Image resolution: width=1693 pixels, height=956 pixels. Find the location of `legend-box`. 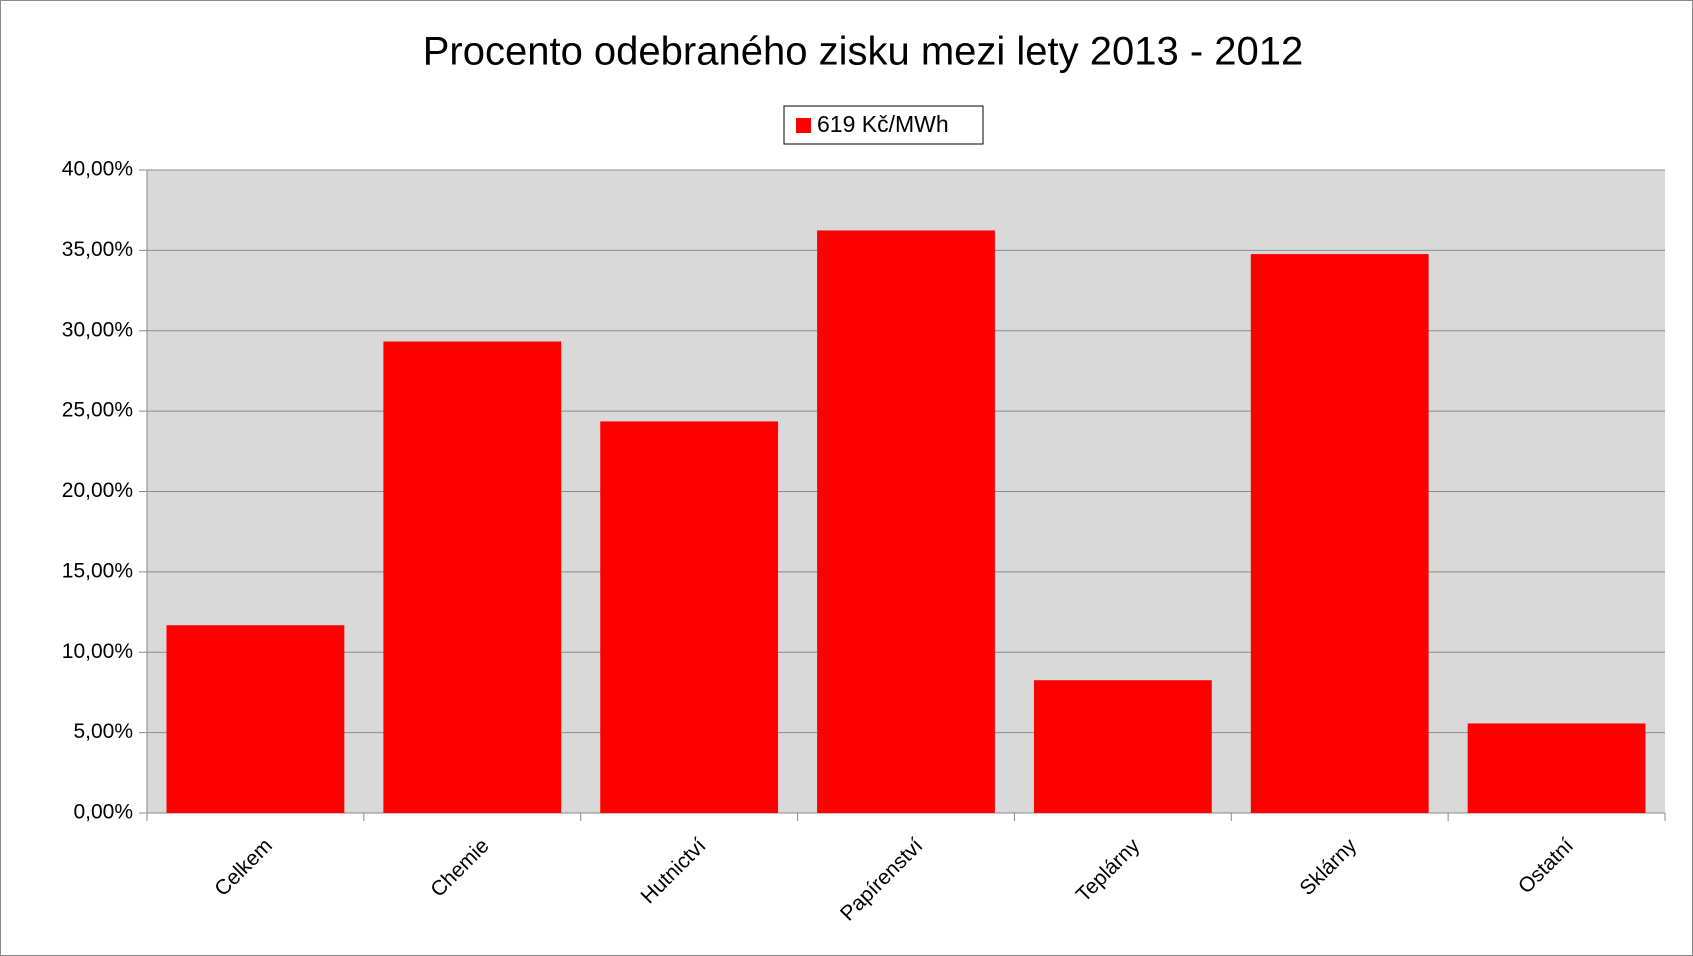

legend-box is located at coordinates (883, 125).